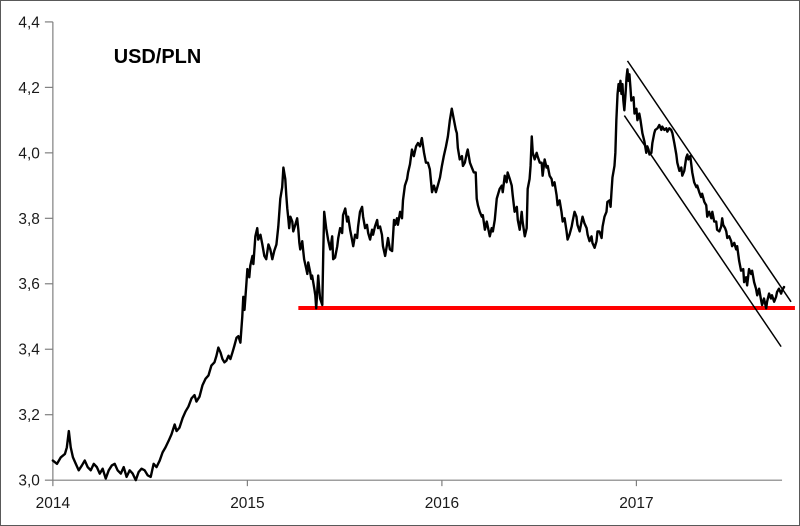  What do you see at coordinates (709, 181) in the screenshot?
I see `descending-channel-upper` at bounding box center [709, 181].